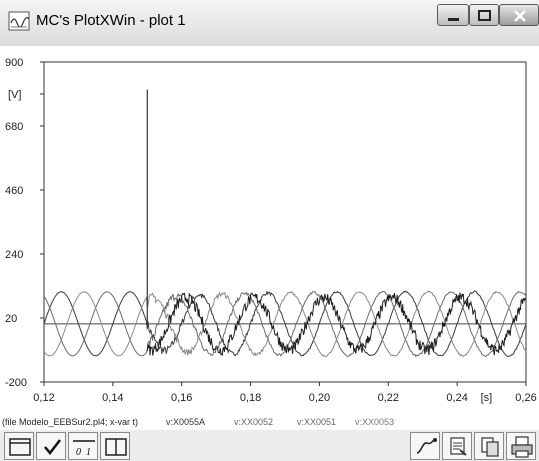 The width and height of the screenshot is (539, 461). I want to click on split-icon, so click(116, 447).